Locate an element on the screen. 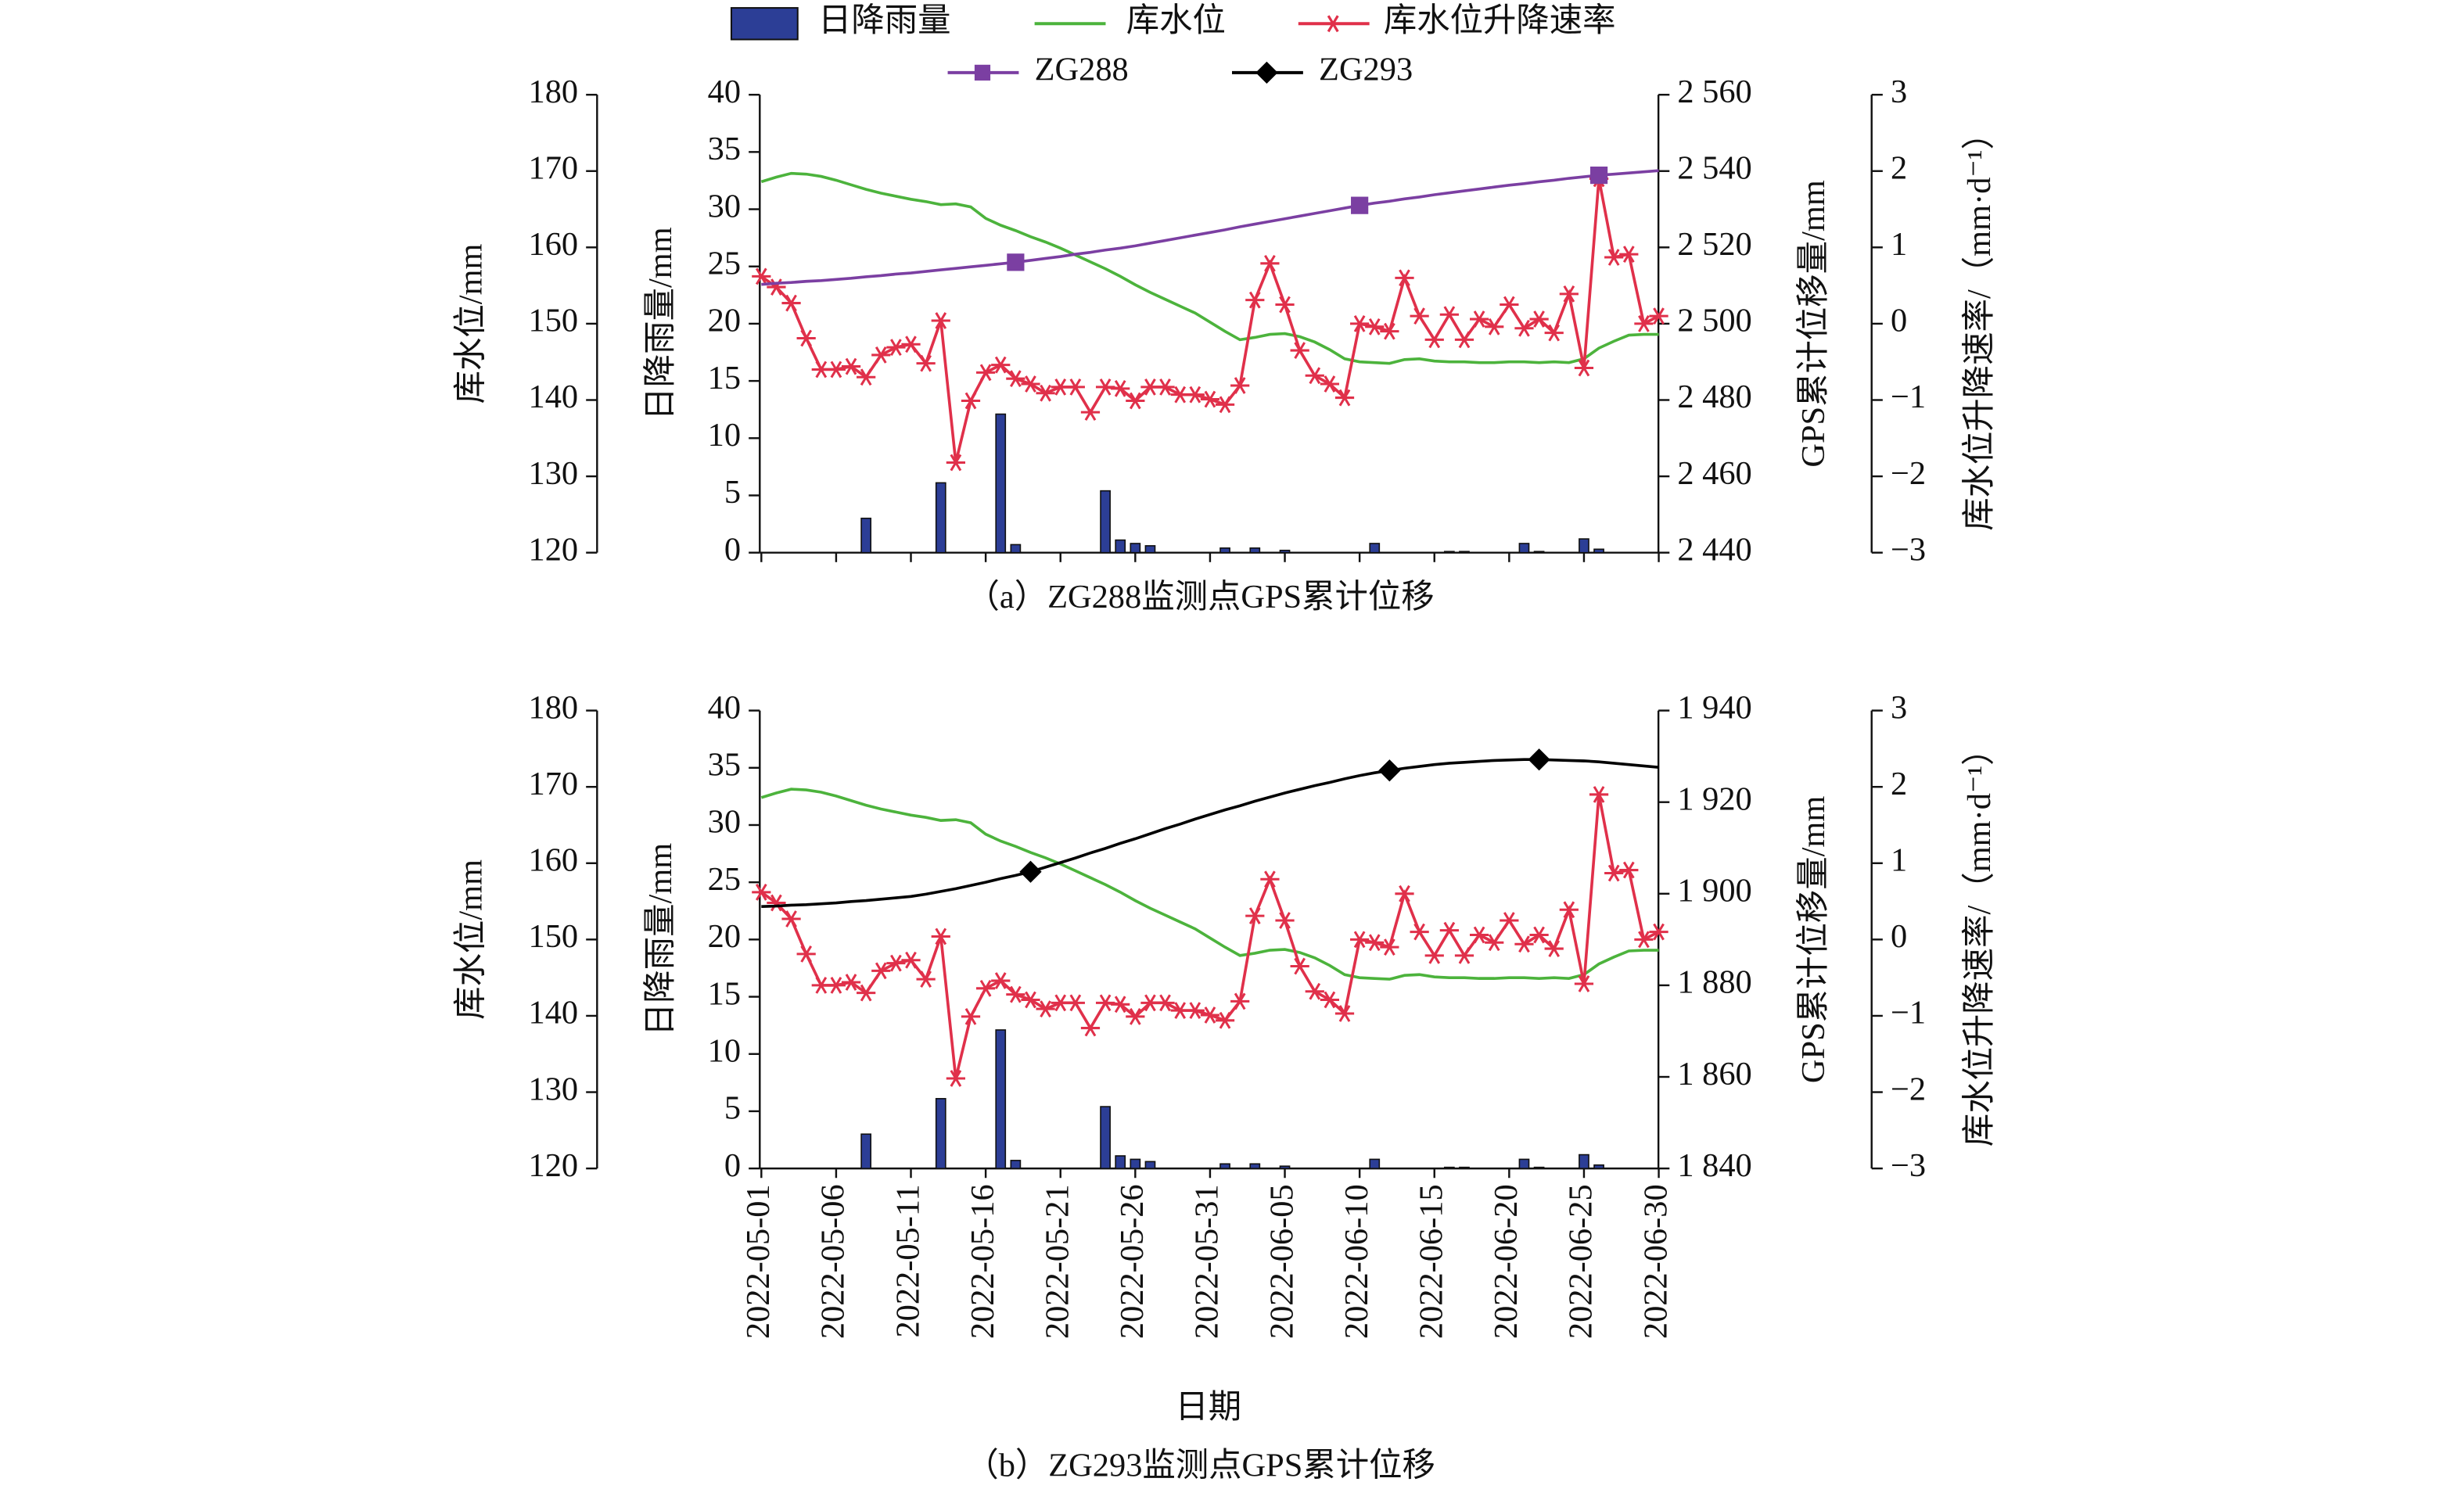 This screenshot has width=2464, height=1489. y-tick-label: 2 500 is located at coordinates (1714, 321).